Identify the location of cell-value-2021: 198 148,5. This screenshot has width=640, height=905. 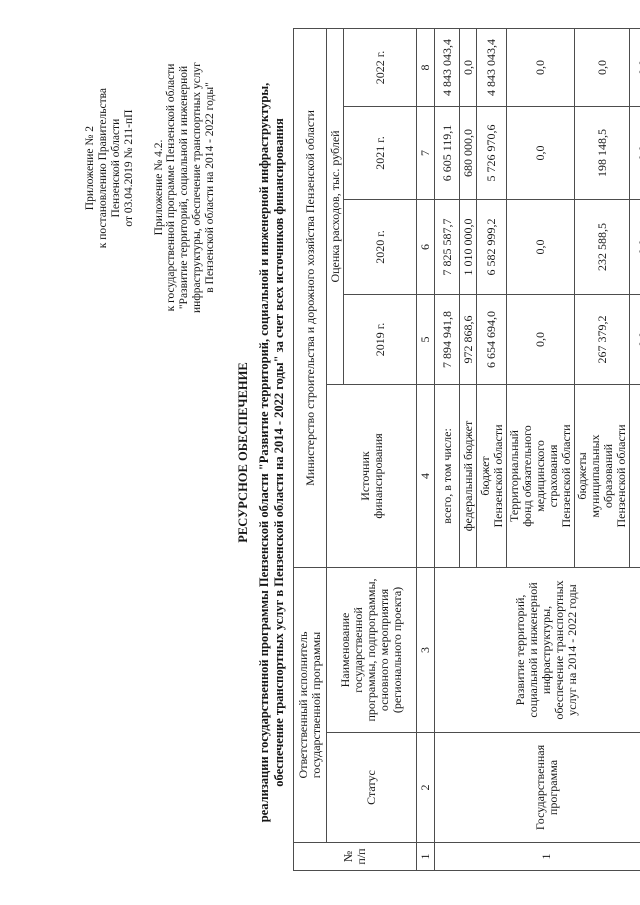
(602, 153).